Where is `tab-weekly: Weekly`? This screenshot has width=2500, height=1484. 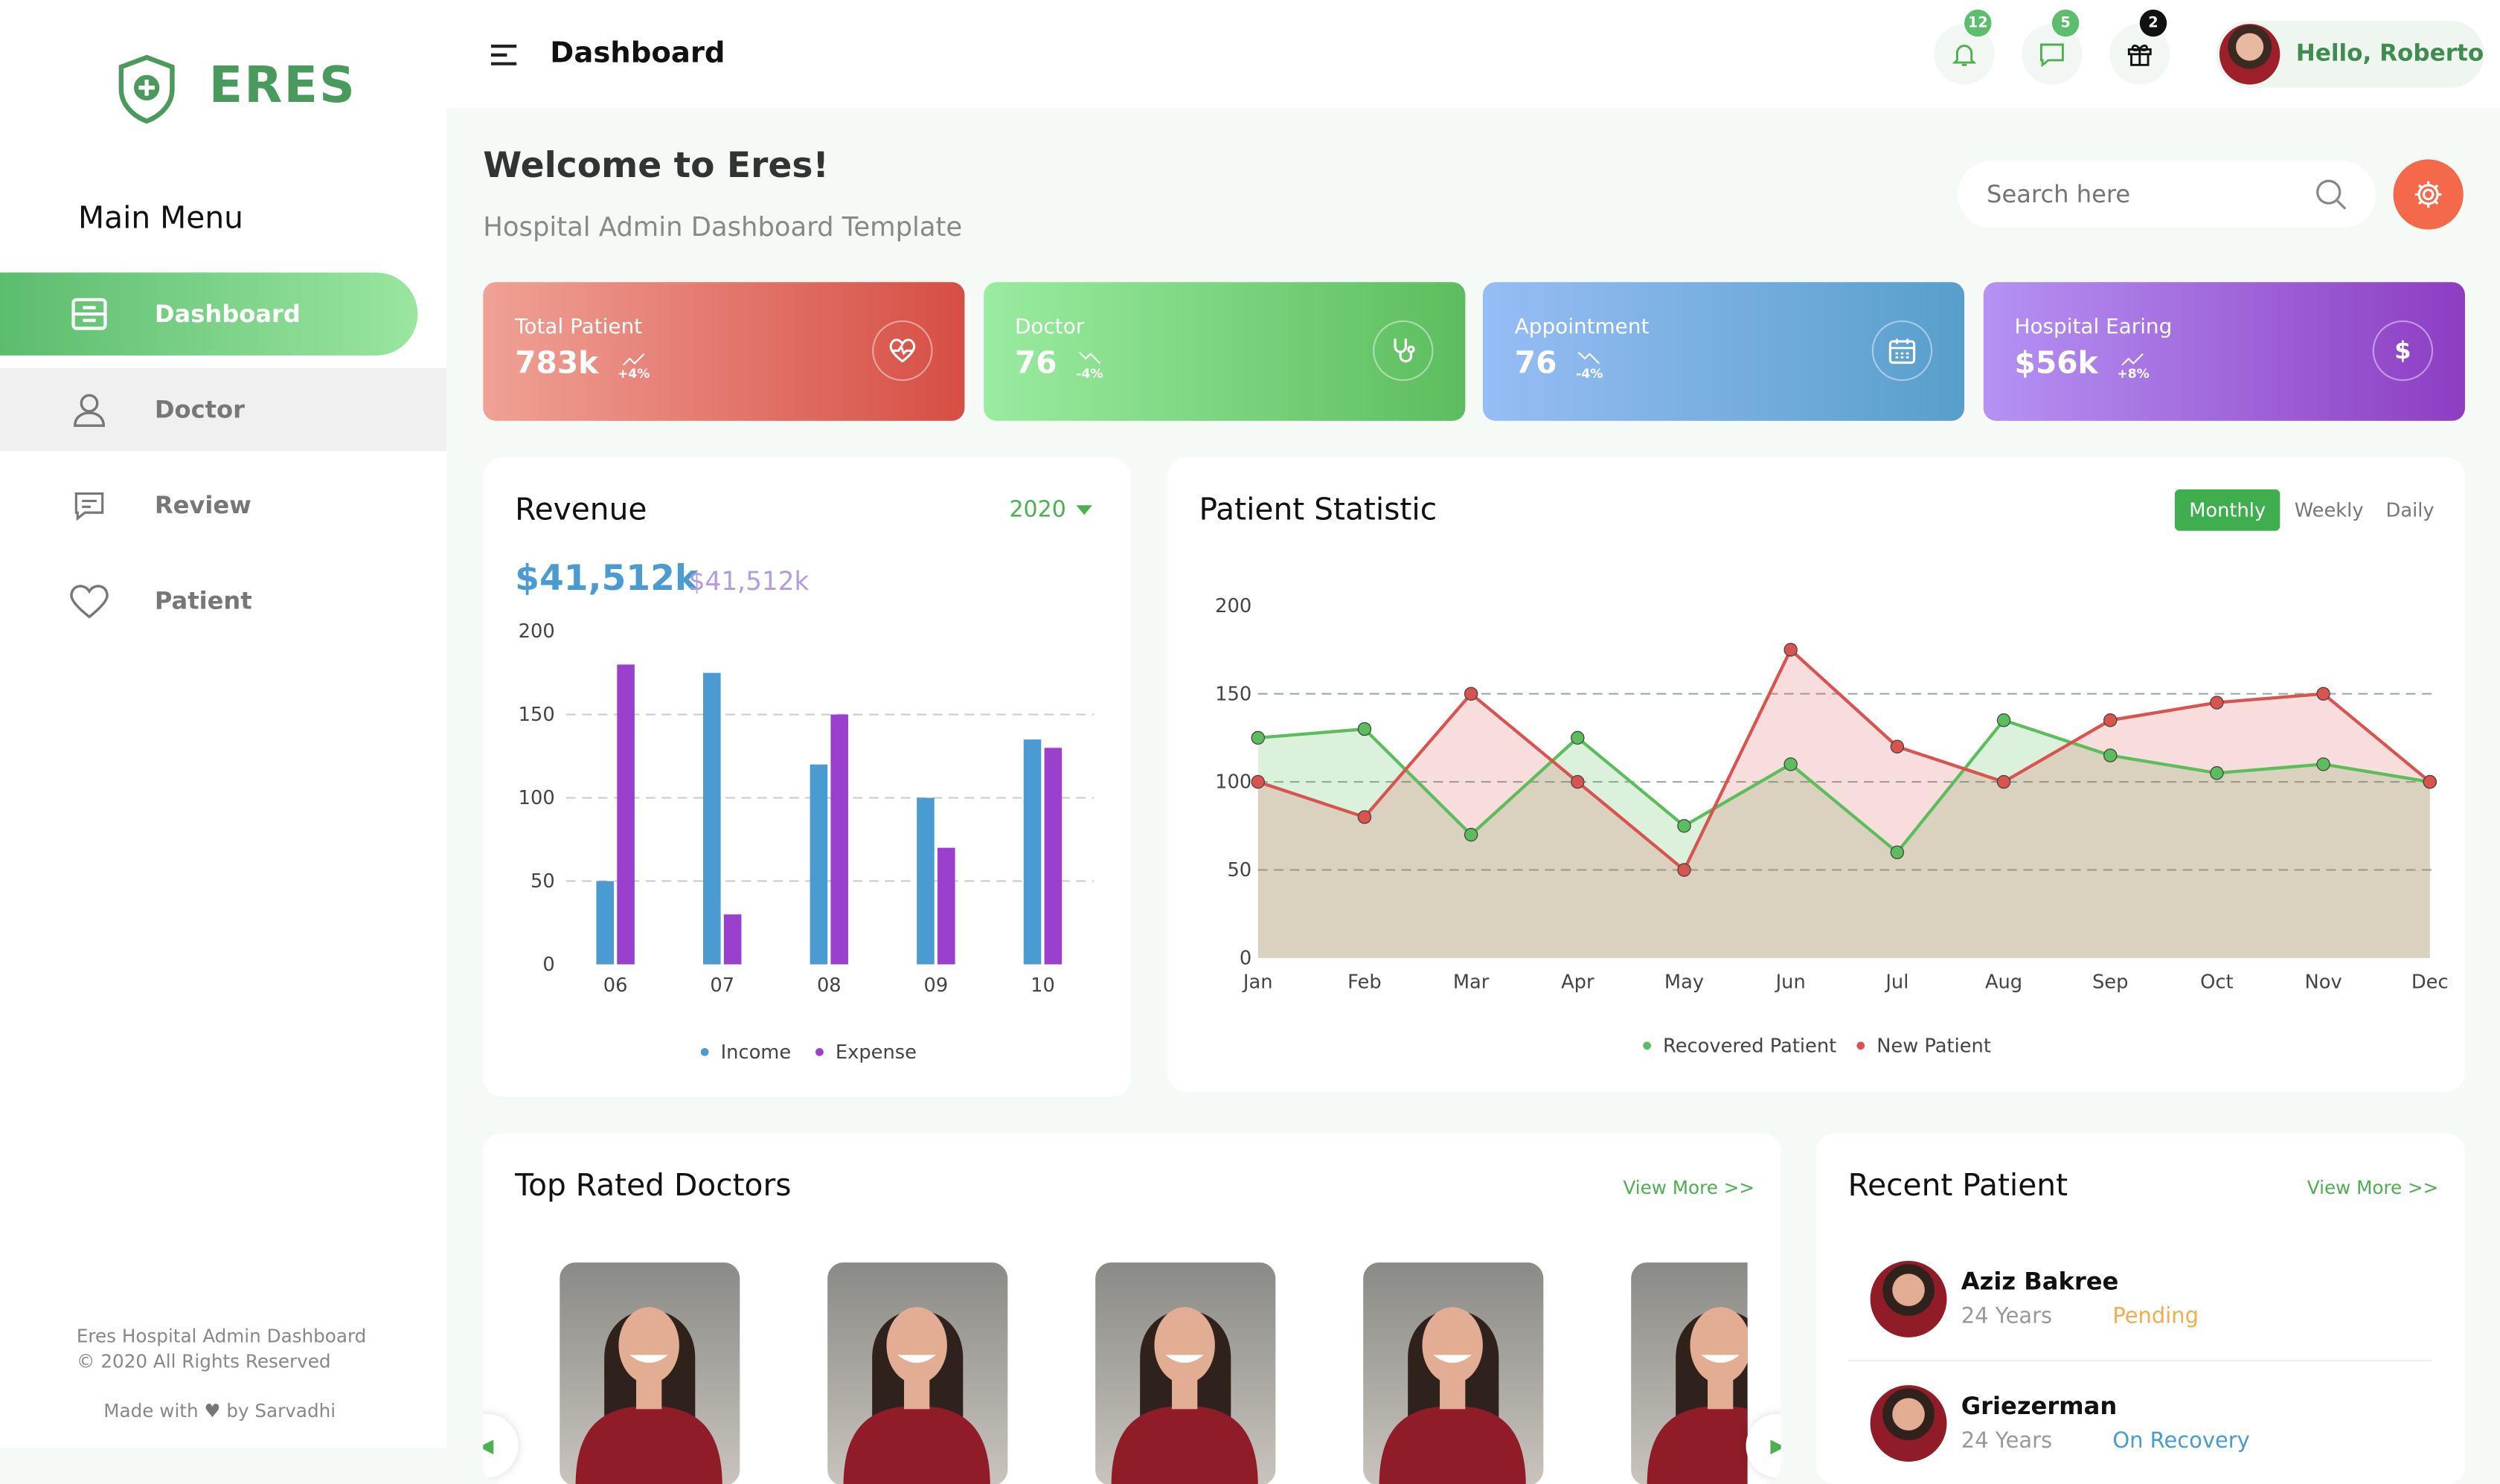
tab-weekly: Weekly is located at coordinates (2329, 509).